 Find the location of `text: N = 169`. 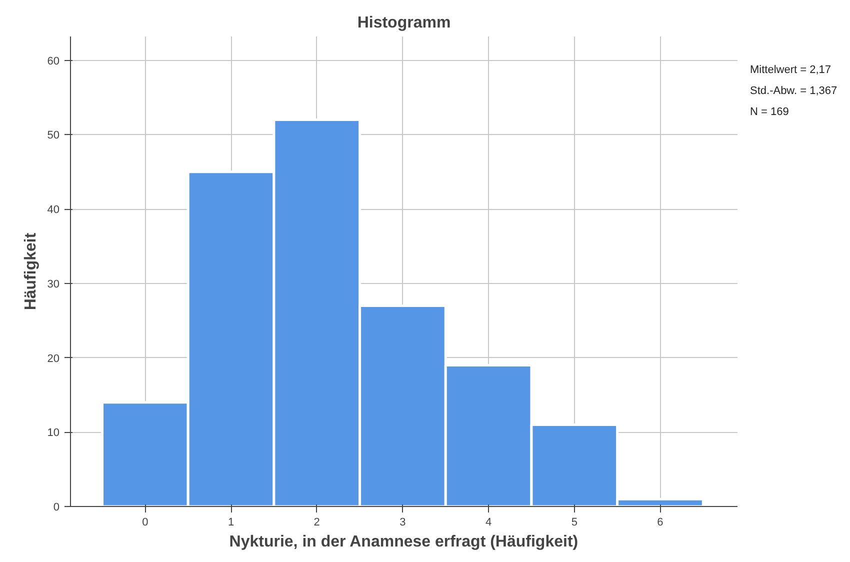

text: N = 169 is located at coordinates (769, 112).